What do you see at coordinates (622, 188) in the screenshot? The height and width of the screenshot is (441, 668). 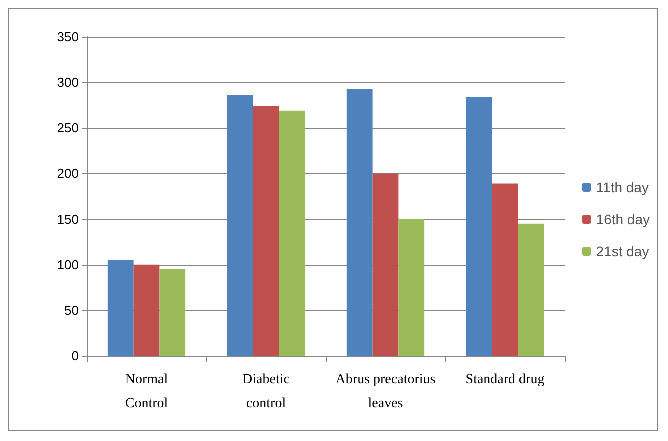 I see `legend-label: 11th day` at bounding box center [622, 188].